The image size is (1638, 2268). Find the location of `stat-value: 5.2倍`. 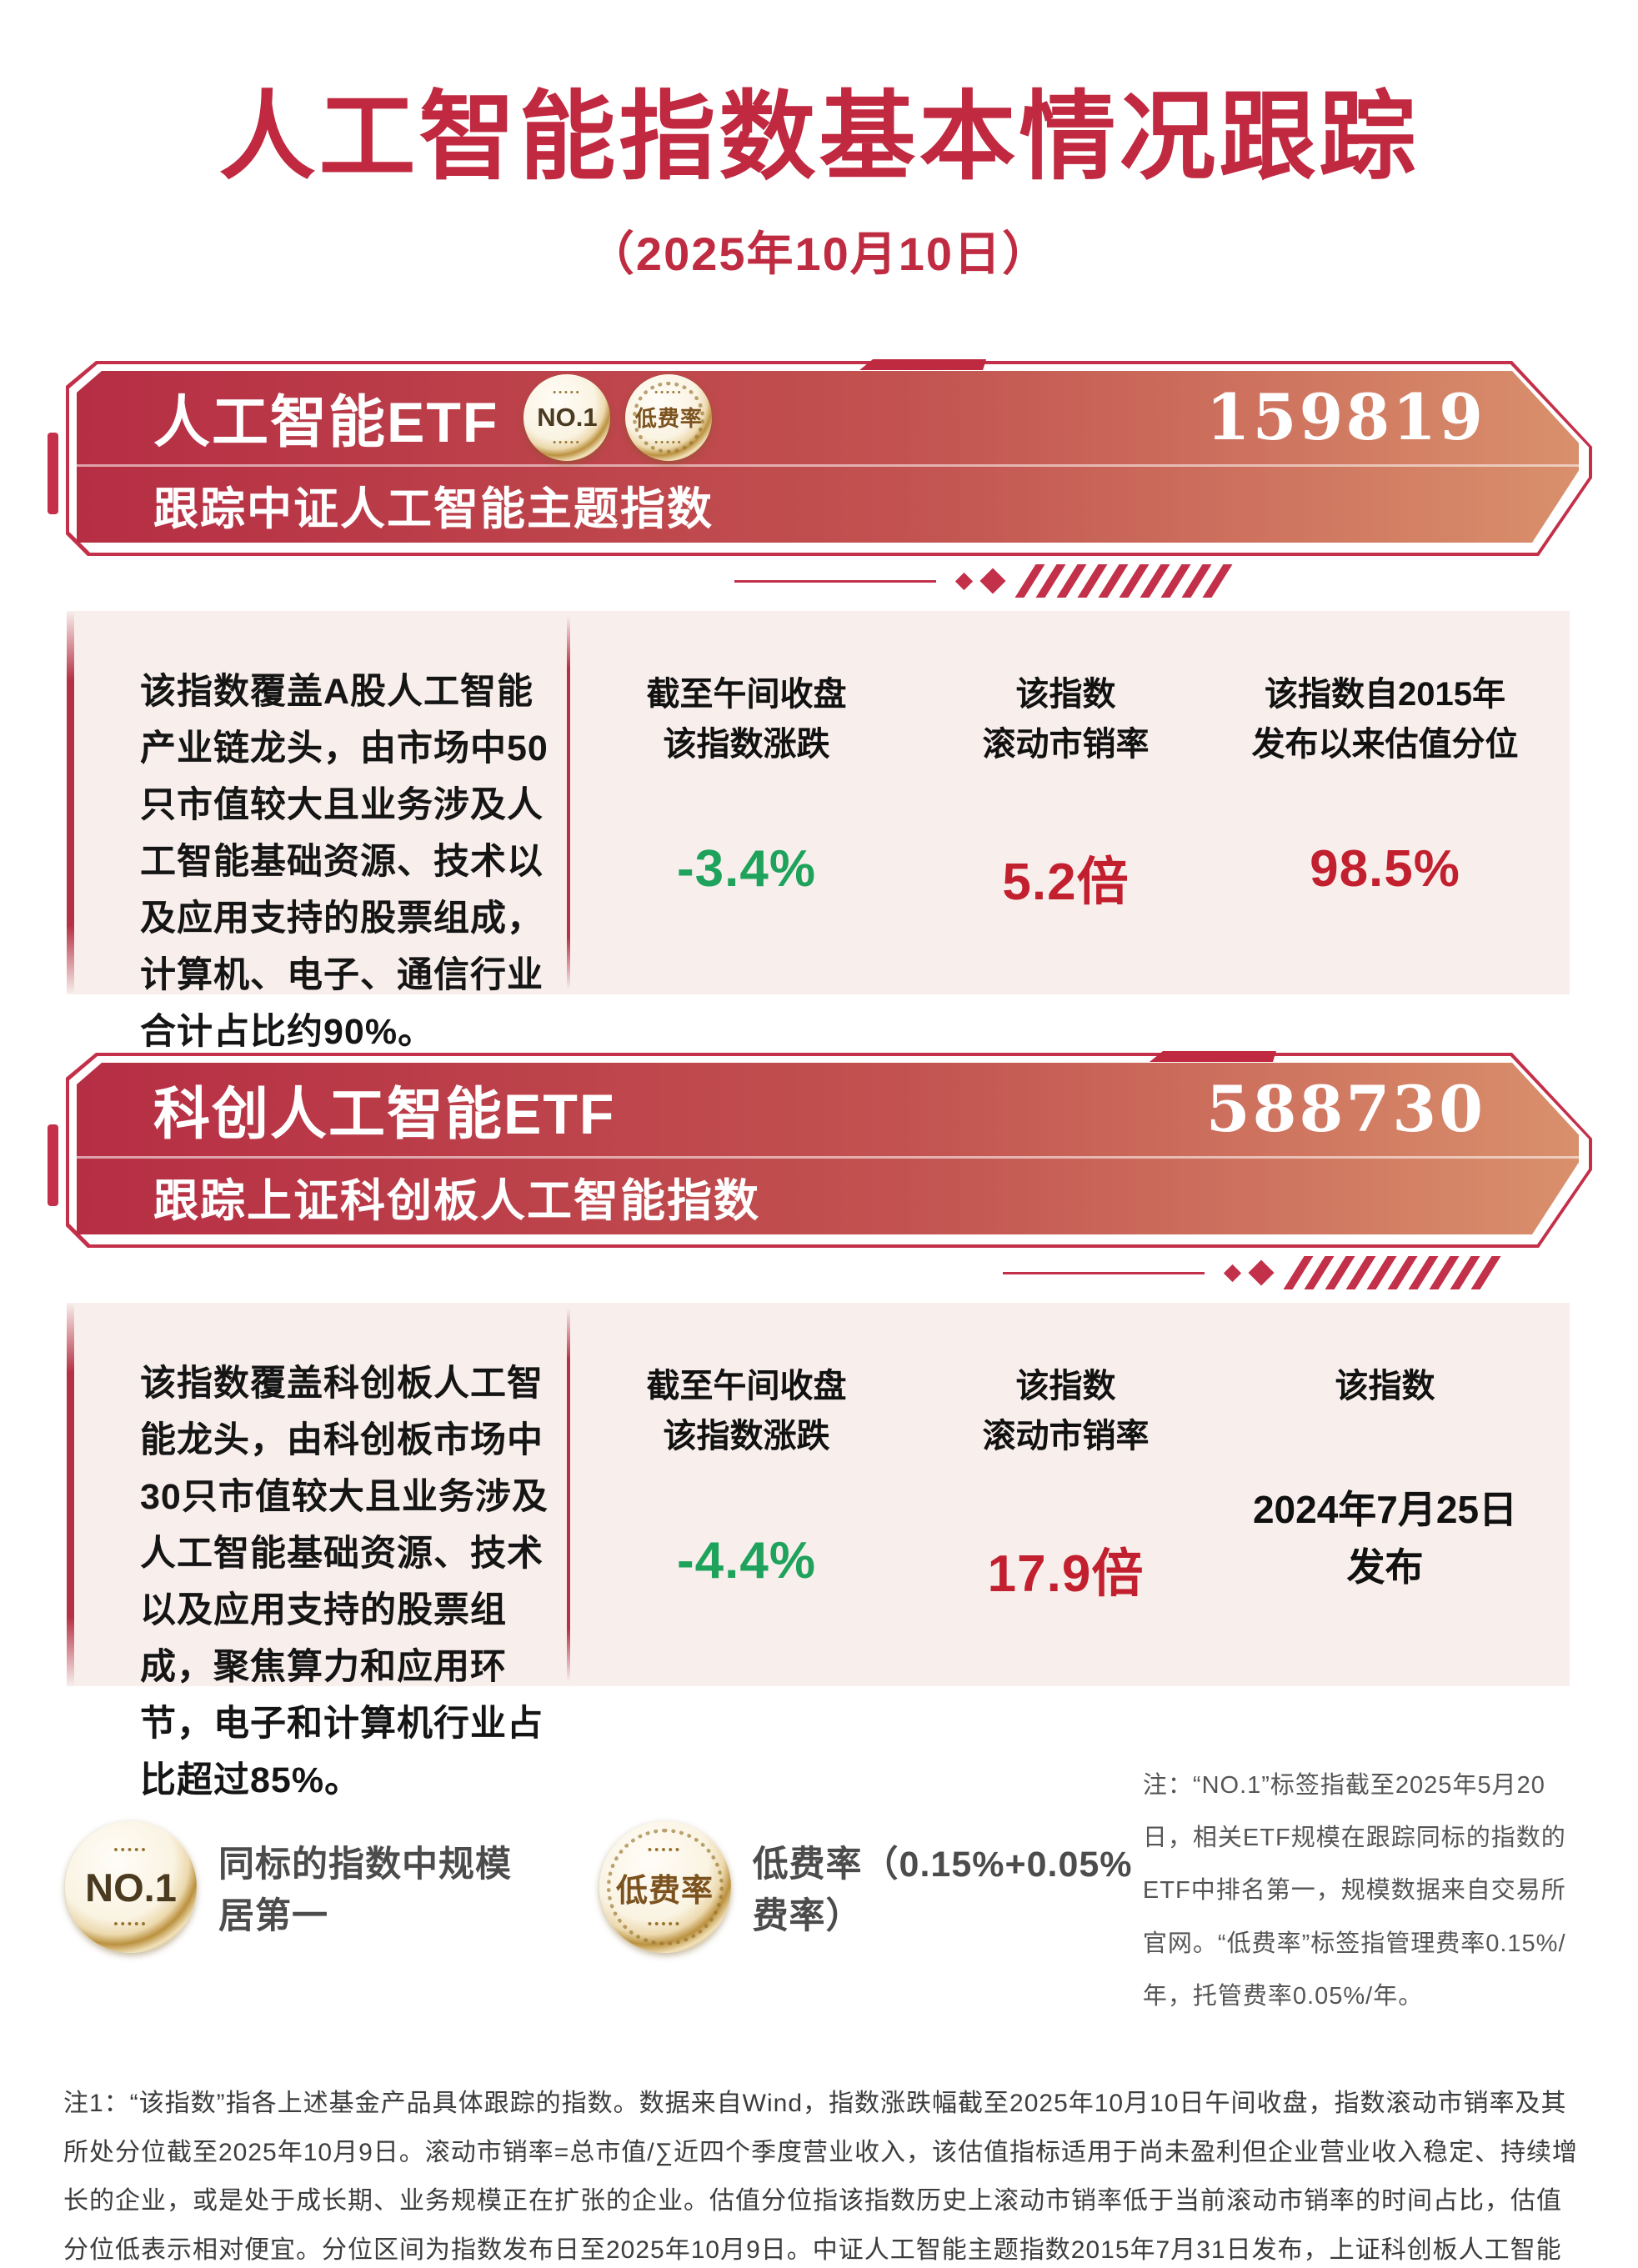

stat-value: 5.2倍 is located at coordinates (1066, 882).